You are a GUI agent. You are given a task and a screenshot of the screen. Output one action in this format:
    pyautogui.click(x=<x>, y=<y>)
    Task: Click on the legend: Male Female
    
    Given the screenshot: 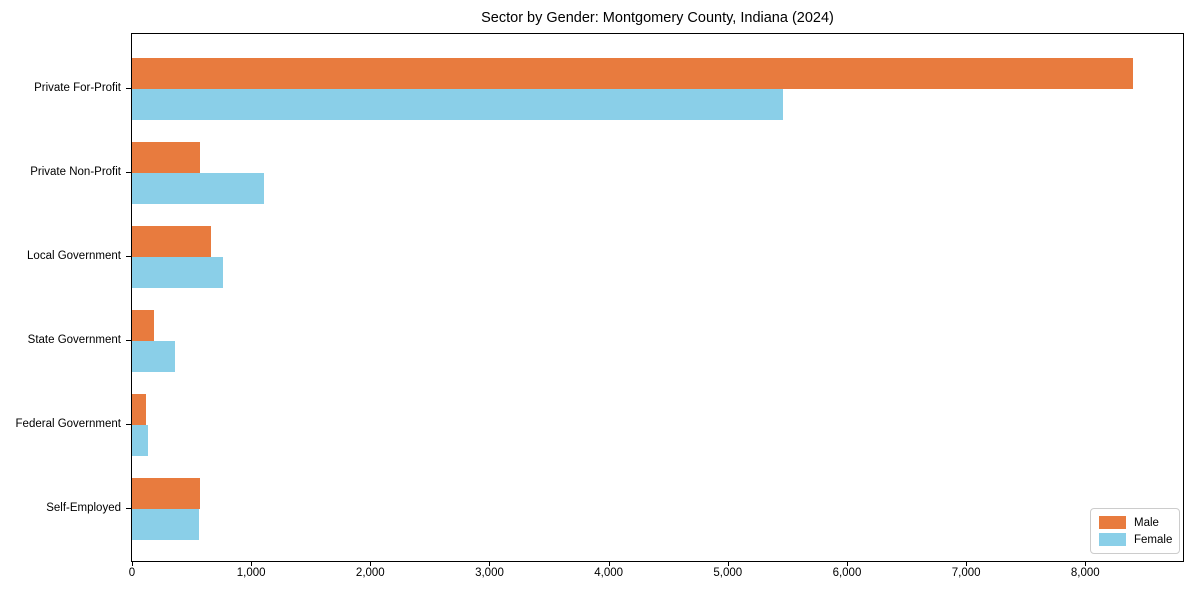 What is the action you would take?
    pyautogui.click(x=1135, y=531)
    